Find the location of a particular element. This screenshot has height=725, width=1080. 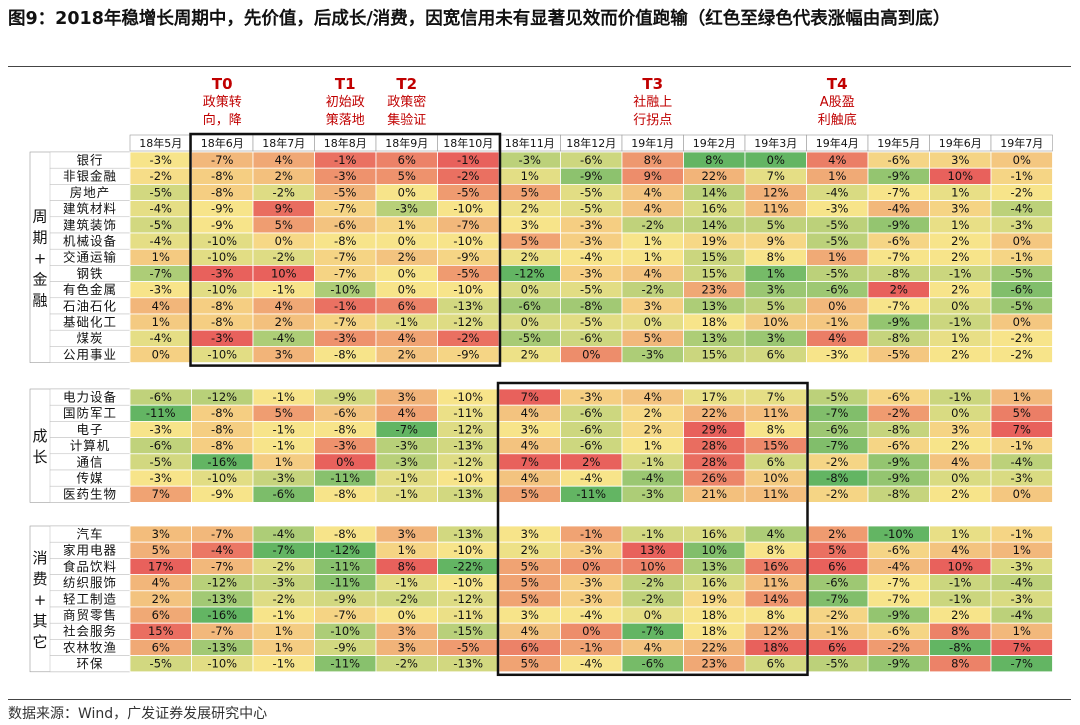

cell-value: -13% is located at coordinates (468, 534).